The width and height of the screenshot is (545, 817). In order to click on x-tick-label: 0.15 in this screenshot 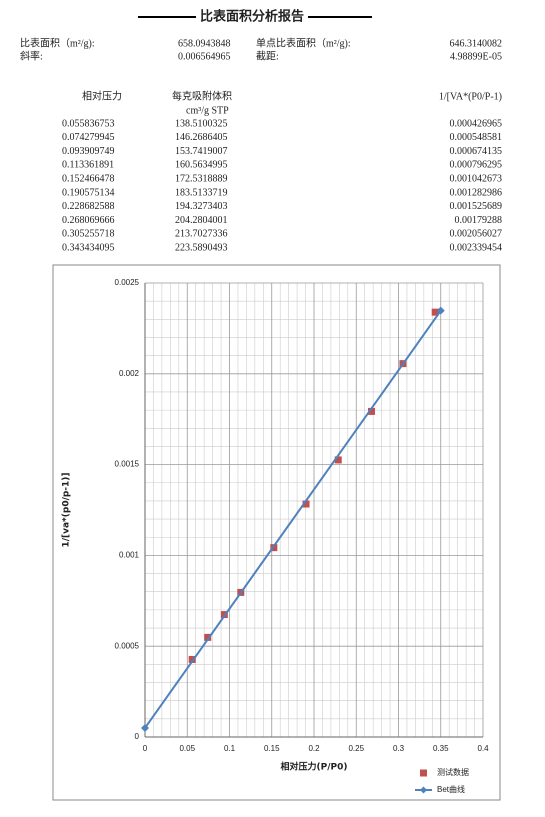, I will do `click(272, 748)`.